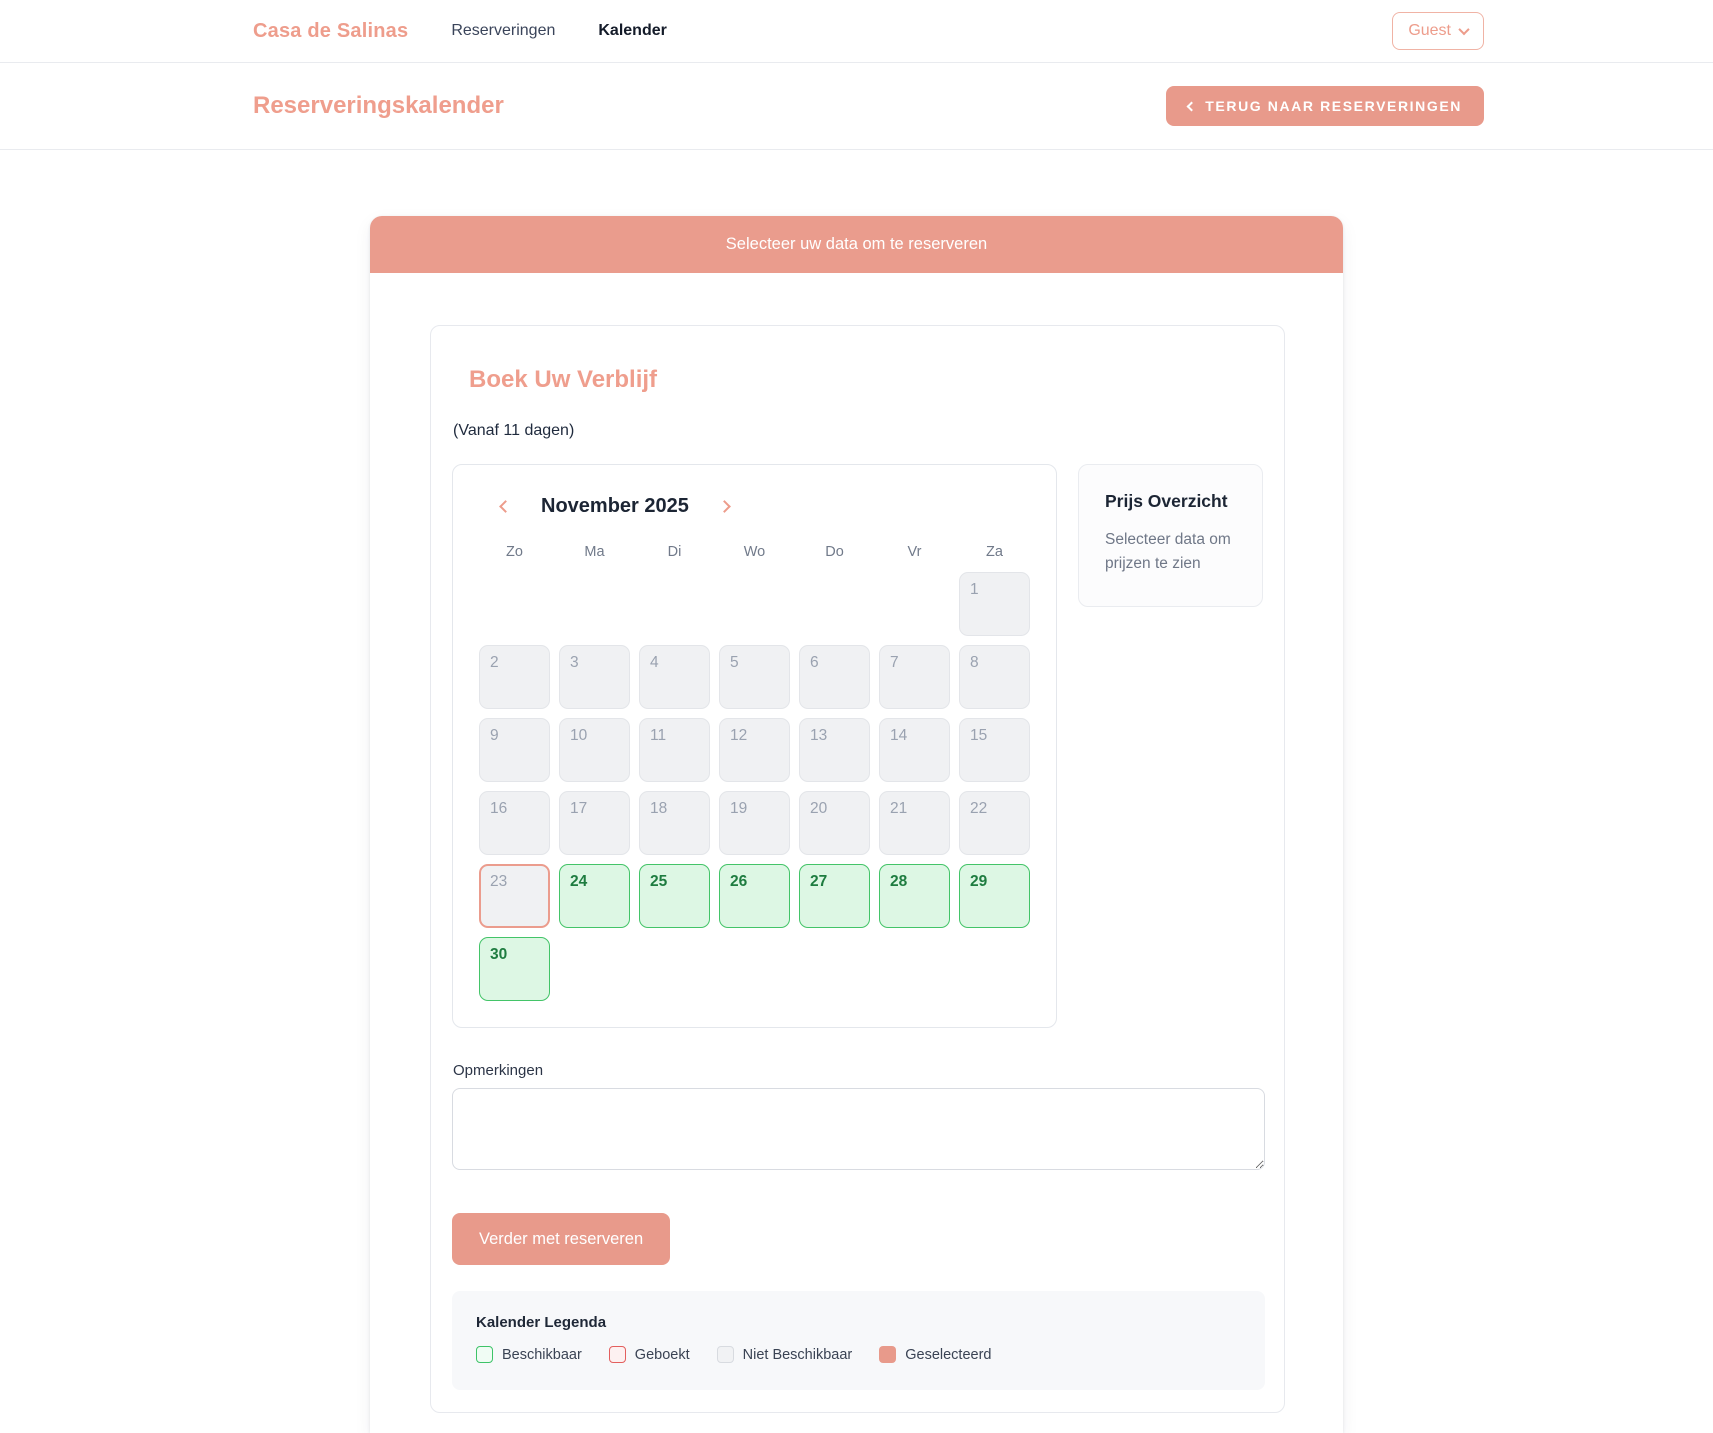 This screenshot has height=1433, width=1713. What do you see at coordinates (914, 552) in the screenshot?
I see `weekday-label: Vr` at bounding box center [914, 552].